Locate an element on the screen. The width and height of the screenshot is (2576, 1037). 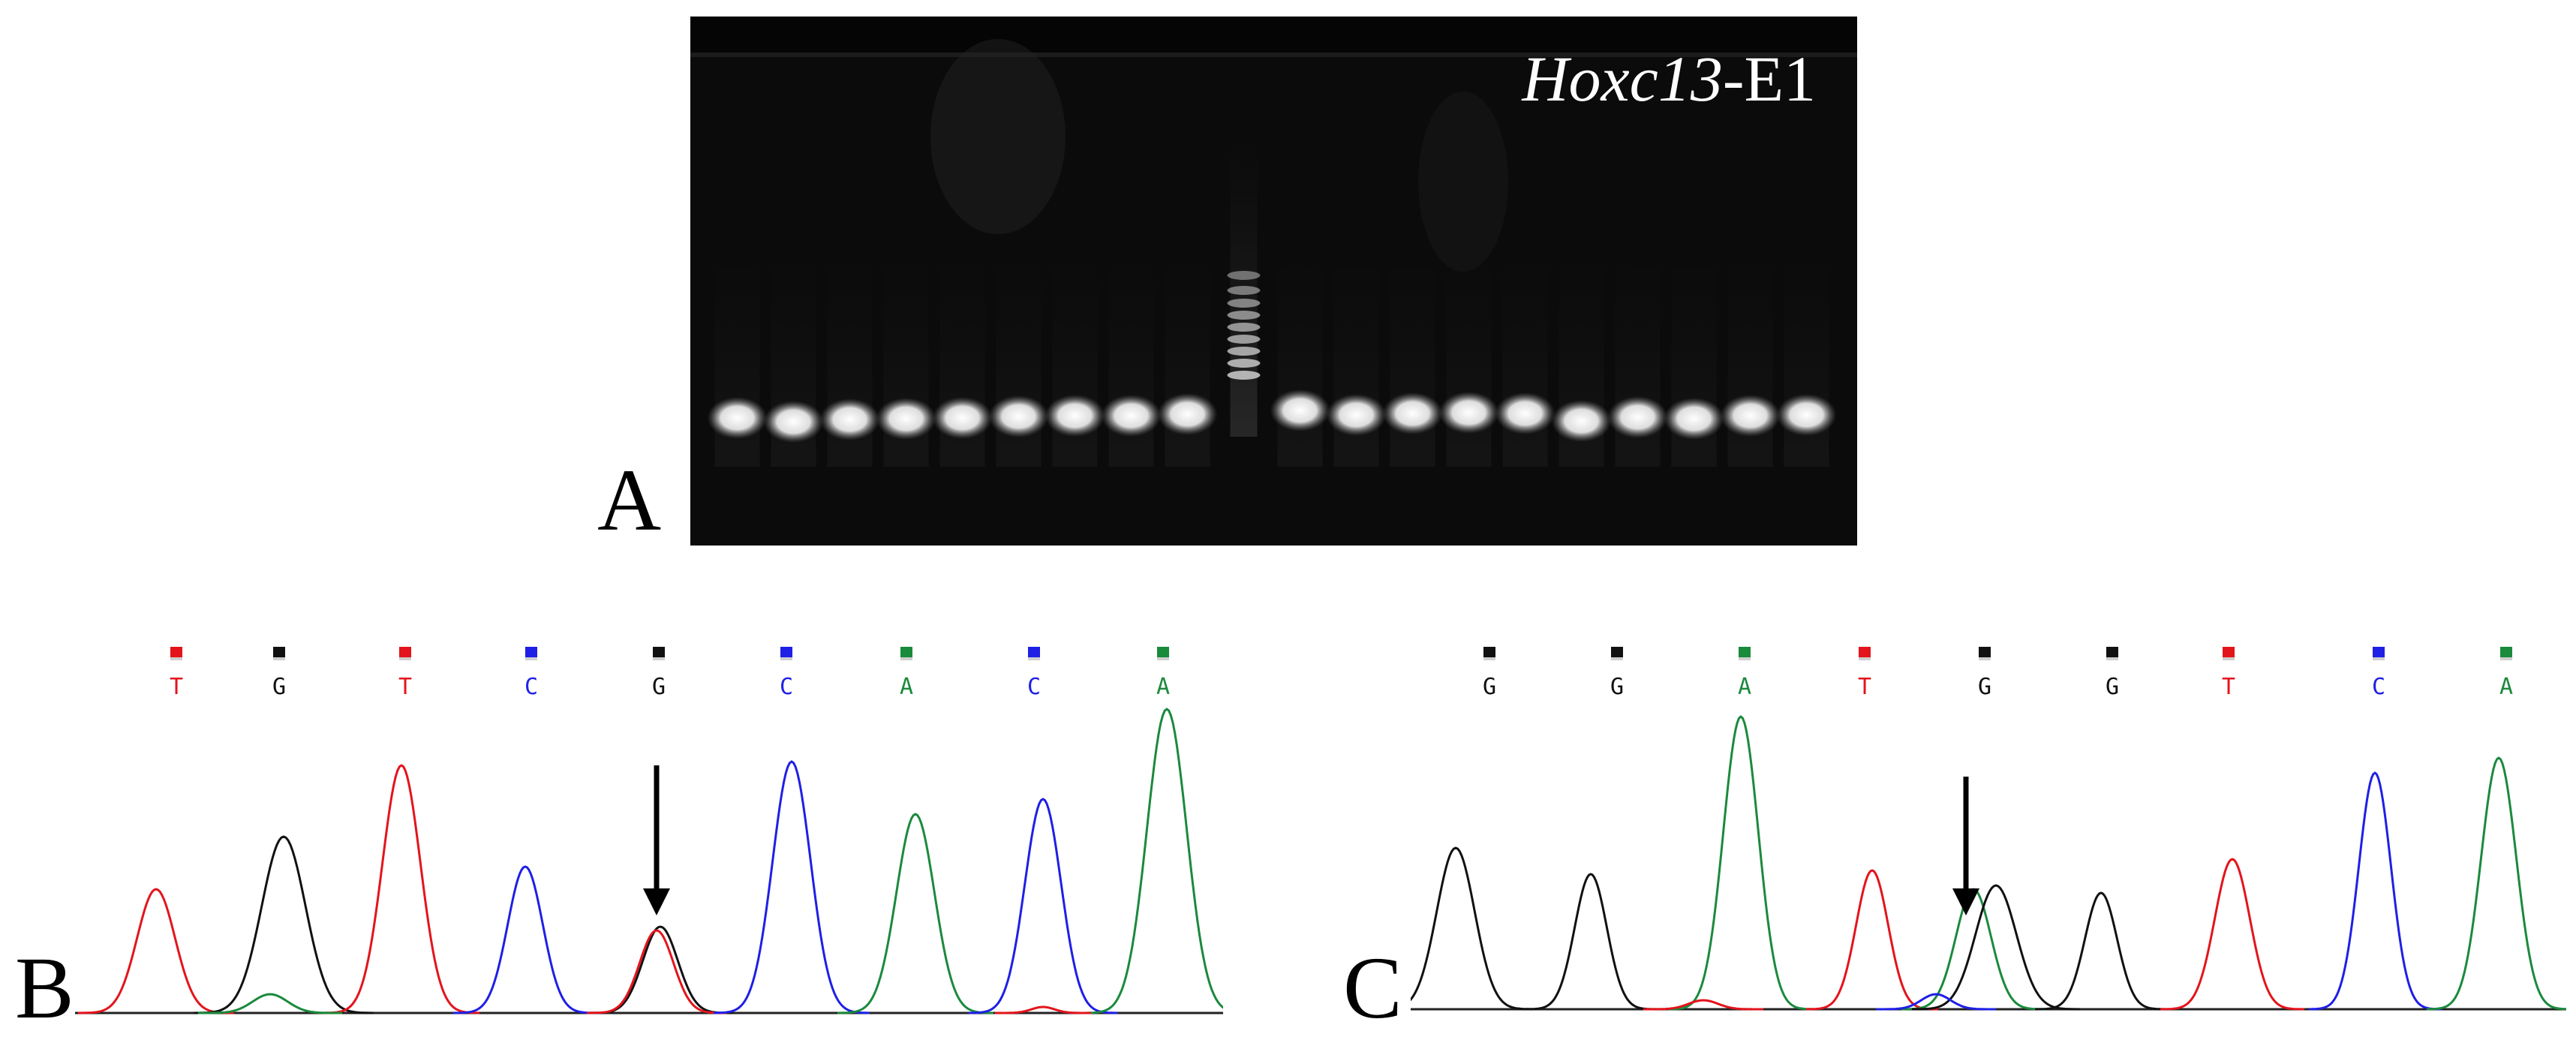
gel-label: Hoxc13-E1 is located at coordinates (1669, 79).